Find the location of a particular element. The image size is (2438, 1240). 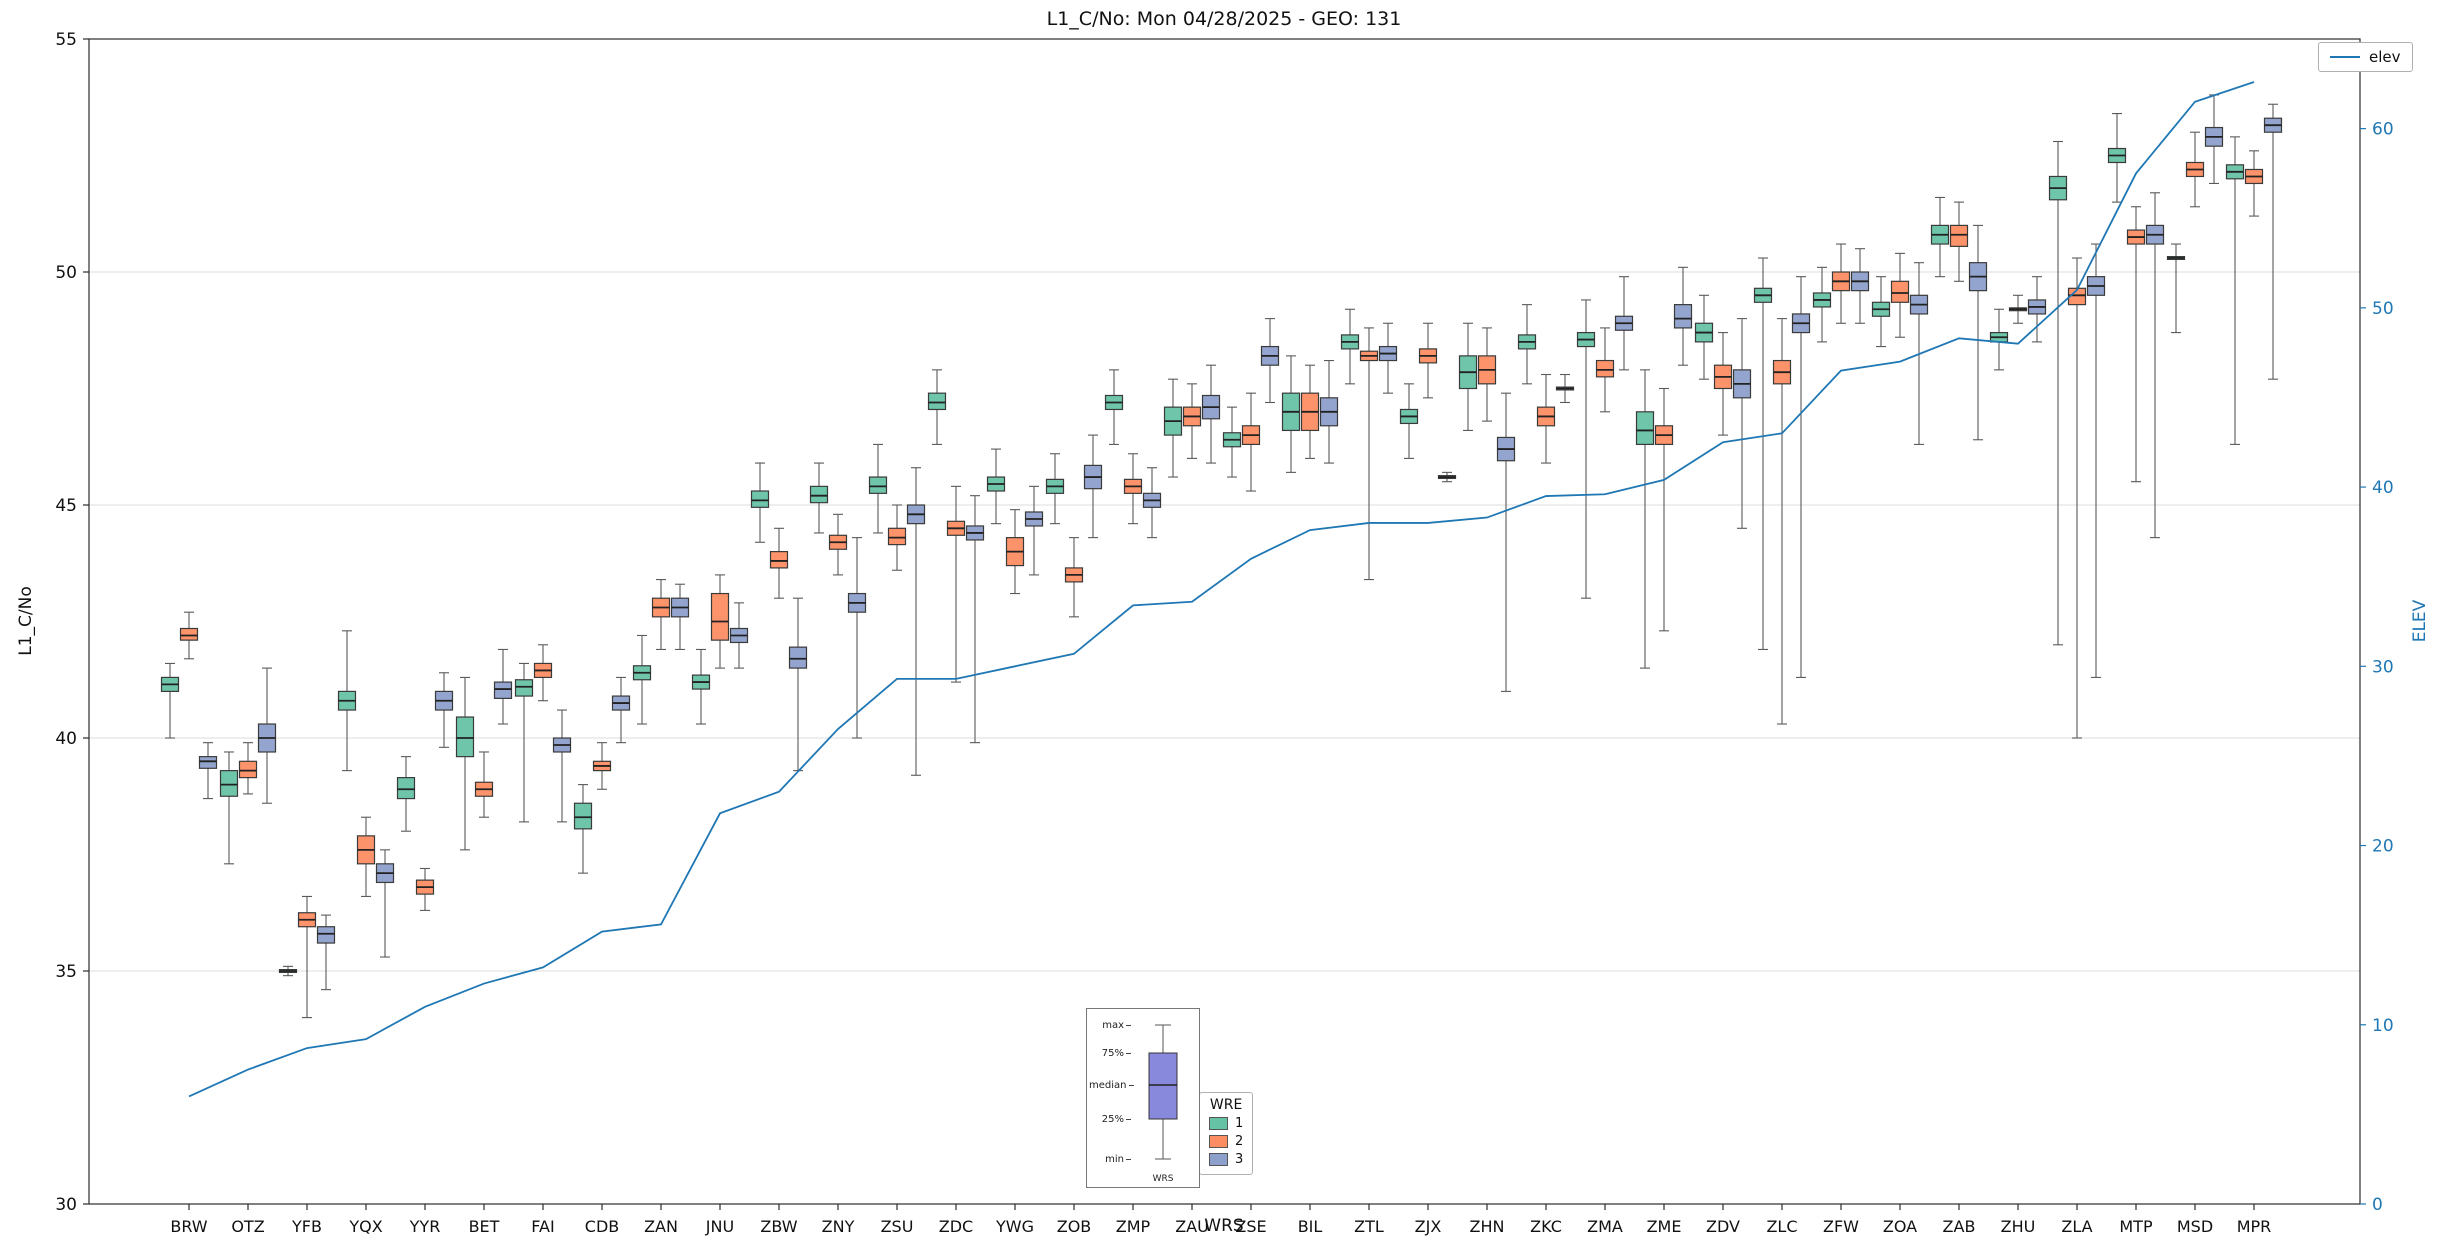

box-ZSE-wre3 is located at coordinates (1270, 361).